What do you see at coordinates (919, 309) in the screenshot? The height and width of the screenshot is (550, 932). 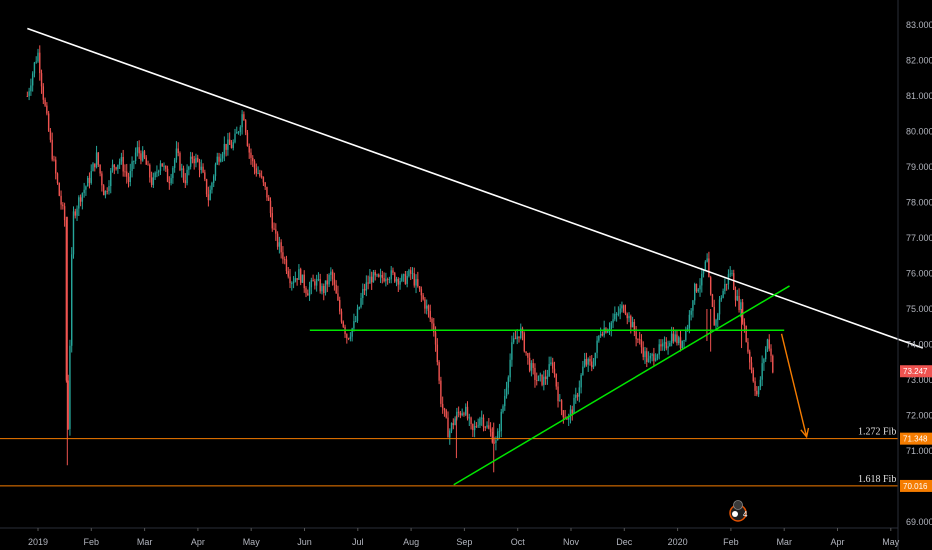 I see `price-tick-label: 75.000` at bounding box center [919, 309].